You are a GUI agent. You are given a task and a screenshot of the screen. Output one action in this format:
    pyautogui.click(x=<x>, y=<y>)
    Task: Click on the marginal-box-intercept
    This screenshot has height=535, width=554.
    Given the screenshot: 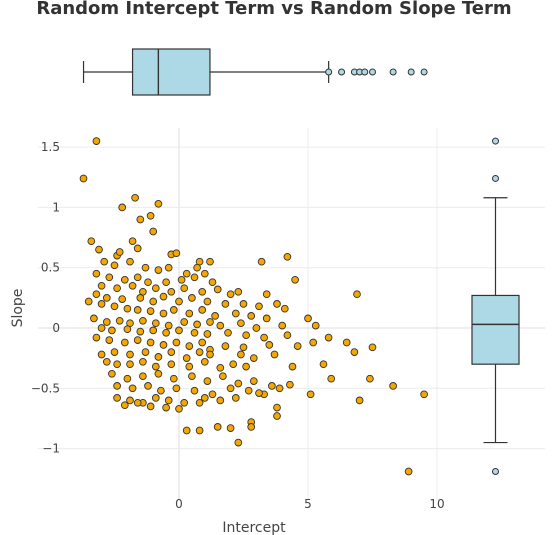 What is the action you would take?
    pyautogui.click(x=255, y=72)
    